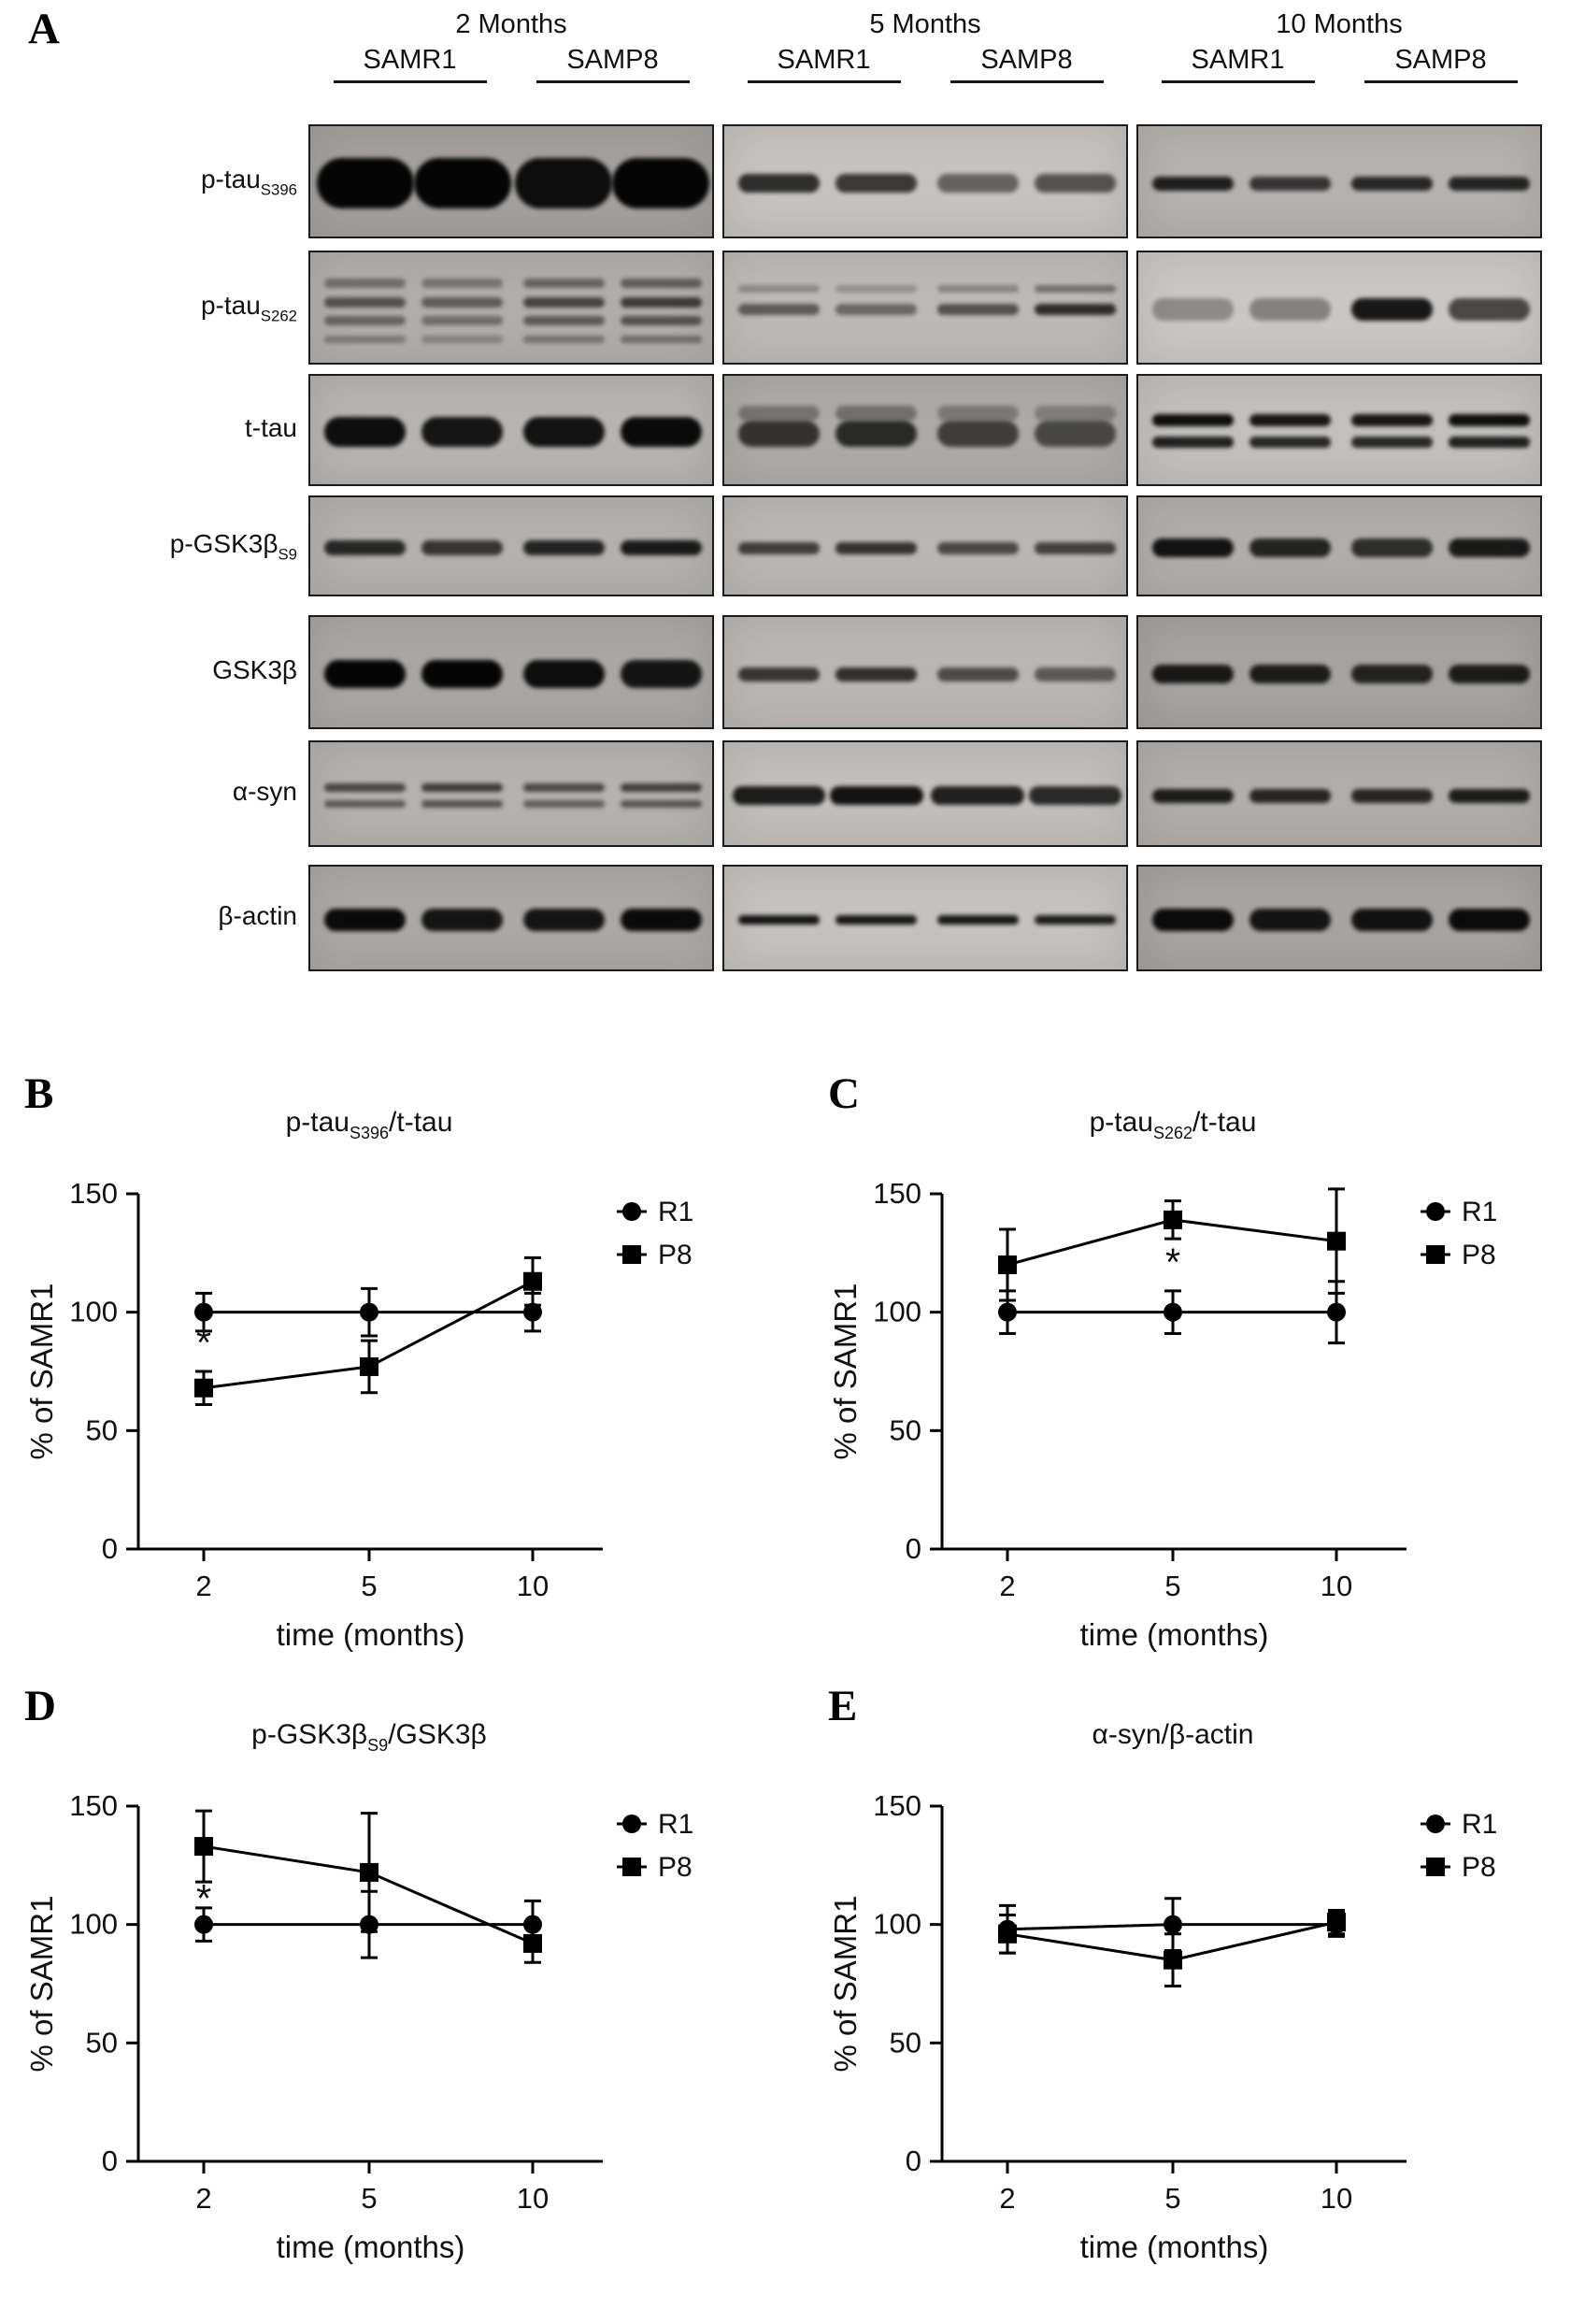  Describe the element at coordinates (1175, 2247) in the screenshot. I see `x-axis-label: time (months)` at that location.